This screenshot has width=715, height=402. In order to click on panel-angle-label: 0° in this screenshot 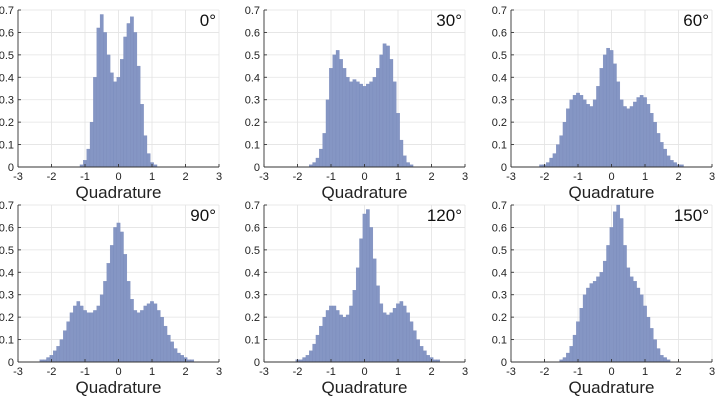, I will do `click(208, 20)`.